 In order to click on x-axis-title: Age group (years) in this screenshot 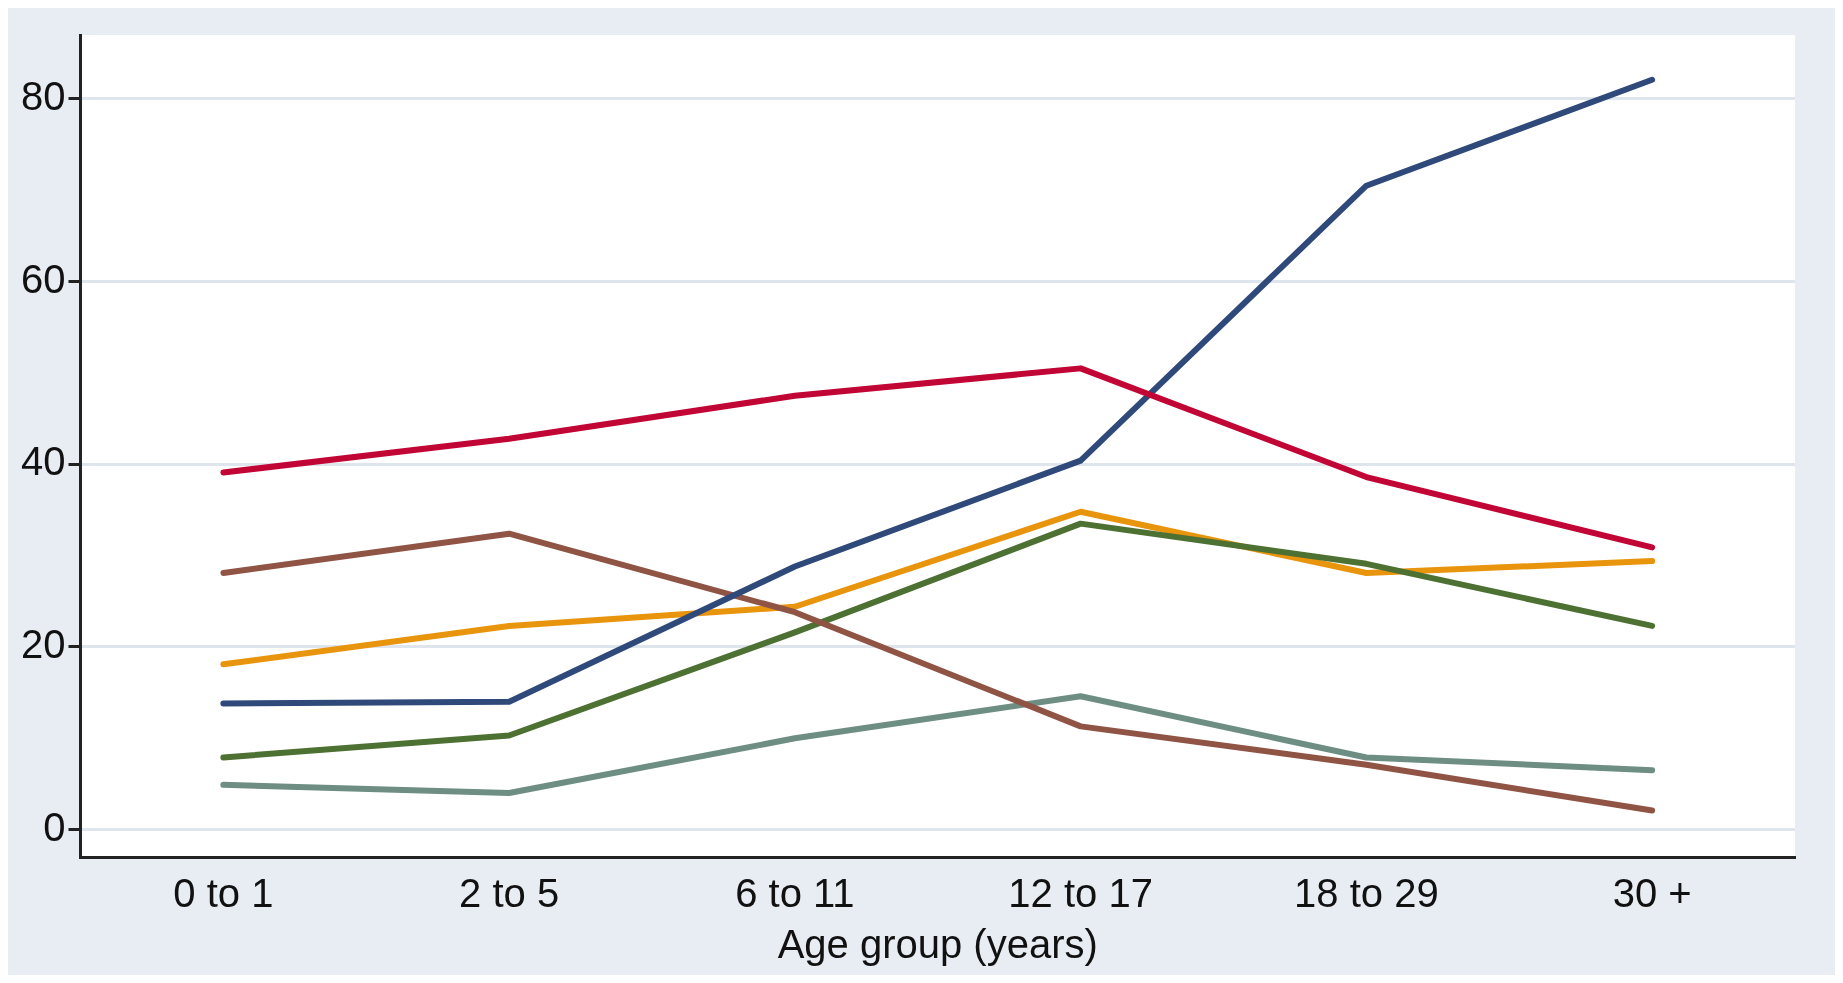, I will do `click(937, 944)`.